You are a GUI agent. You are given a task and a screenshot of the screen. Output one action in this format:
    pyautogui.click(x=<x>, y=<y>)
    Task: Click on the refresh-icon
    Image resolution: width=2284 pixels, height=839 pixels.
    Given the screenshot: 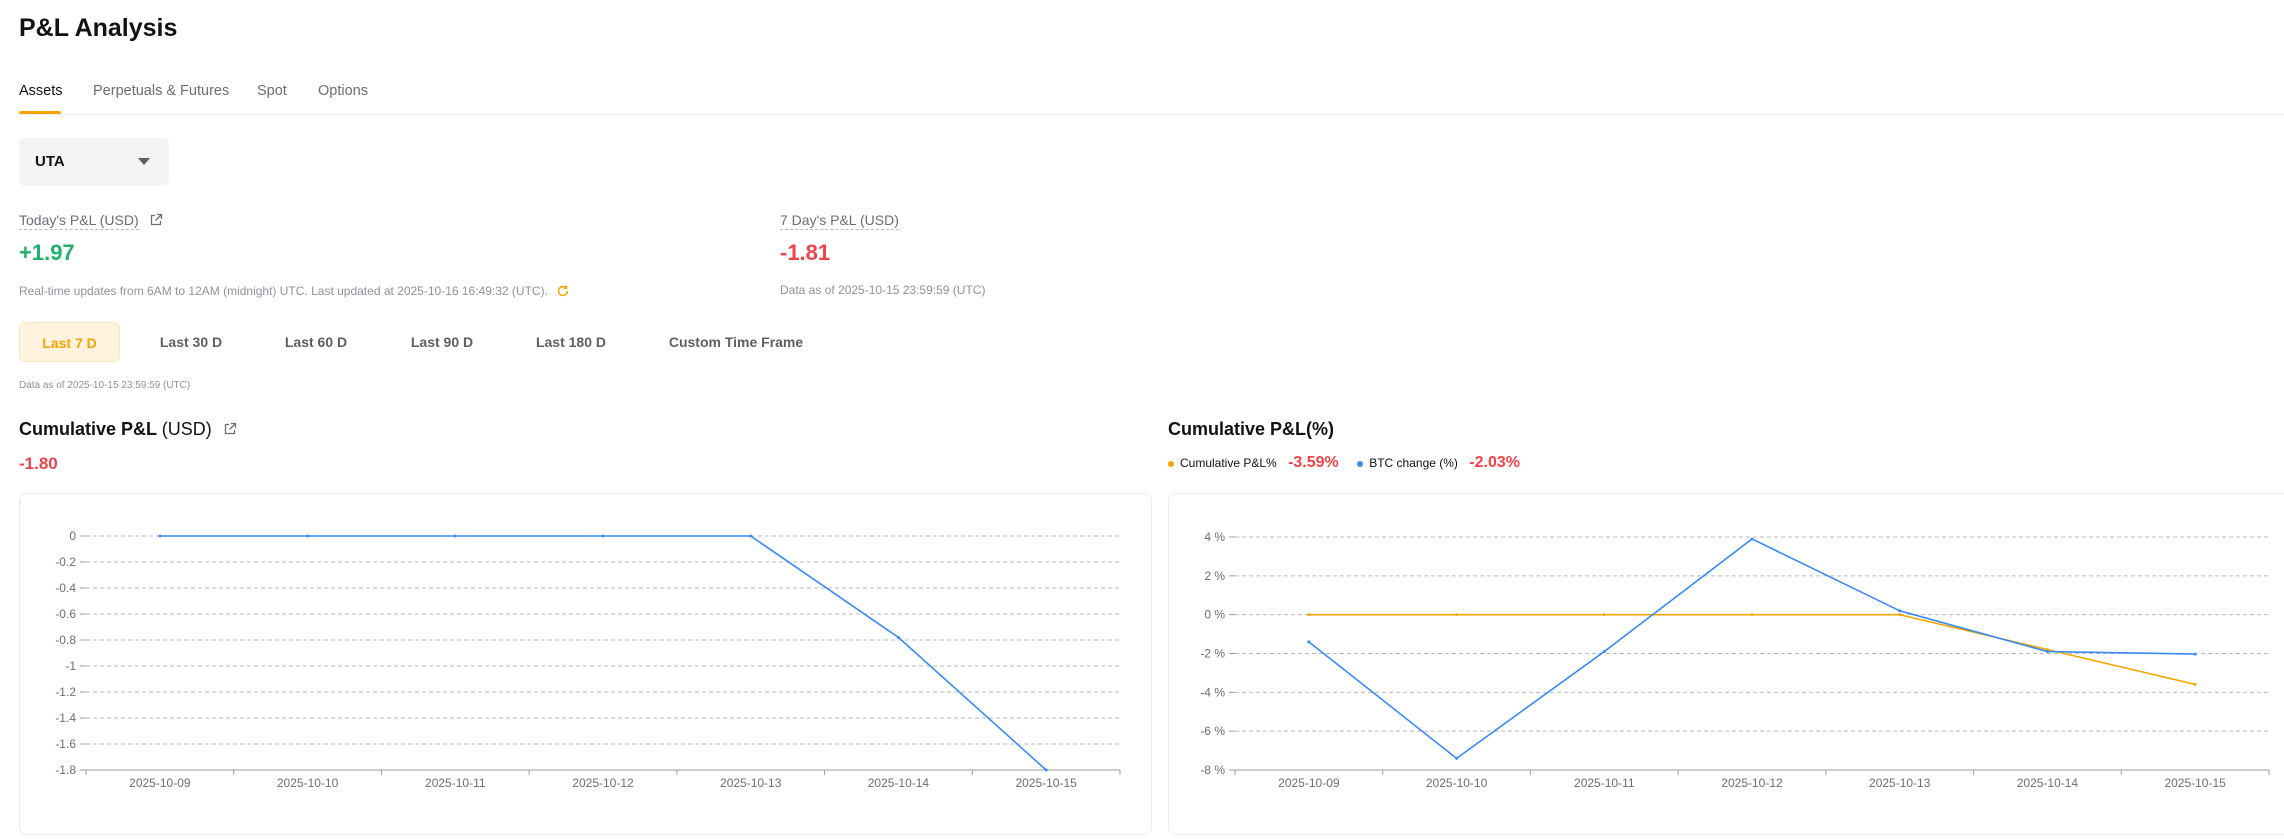 What is the action you would take?
    pyautogui.click(x=563, y=291)
    